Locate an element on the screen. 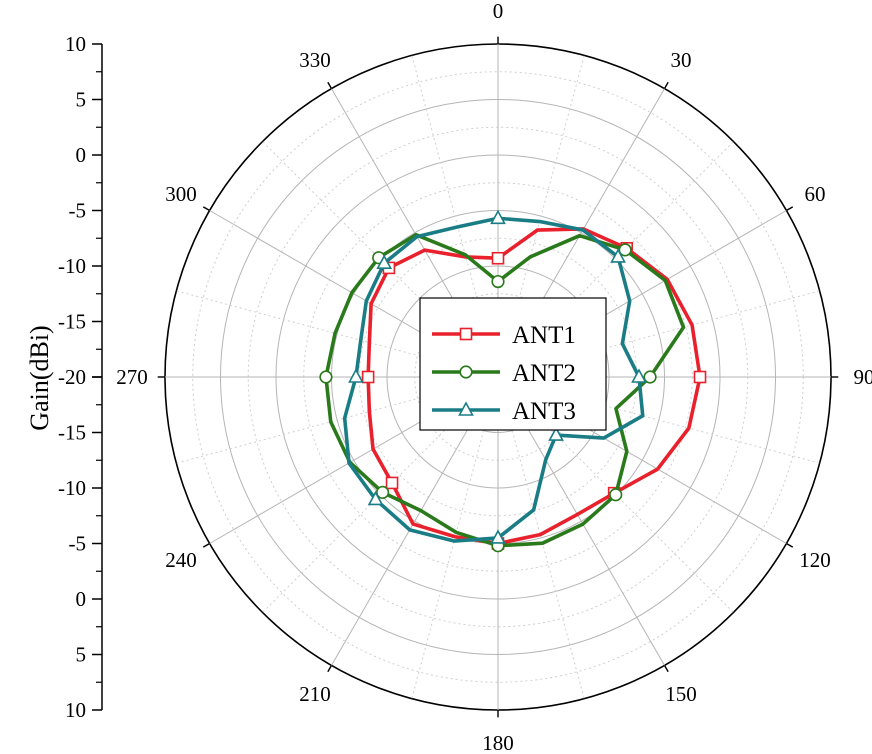  angle-label: 30 is located at coordinates (681, 60).